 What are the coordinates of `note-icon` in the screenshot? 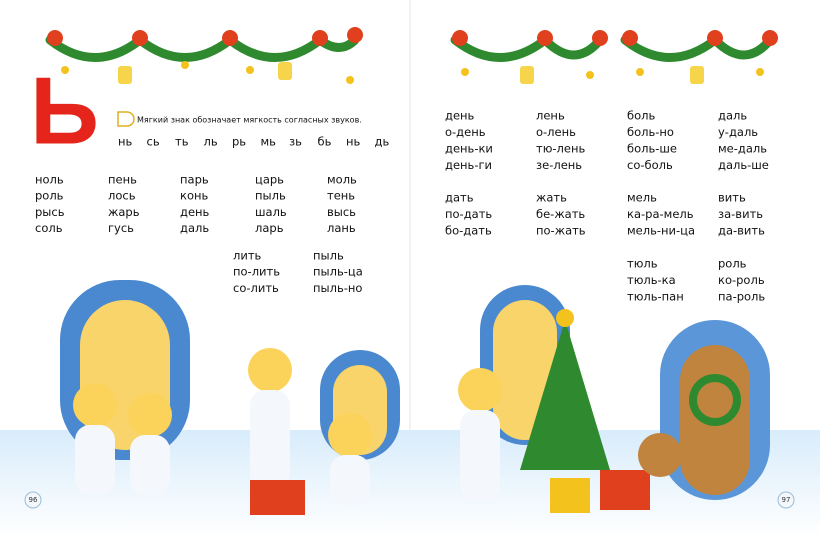 It's located at (126, 119).